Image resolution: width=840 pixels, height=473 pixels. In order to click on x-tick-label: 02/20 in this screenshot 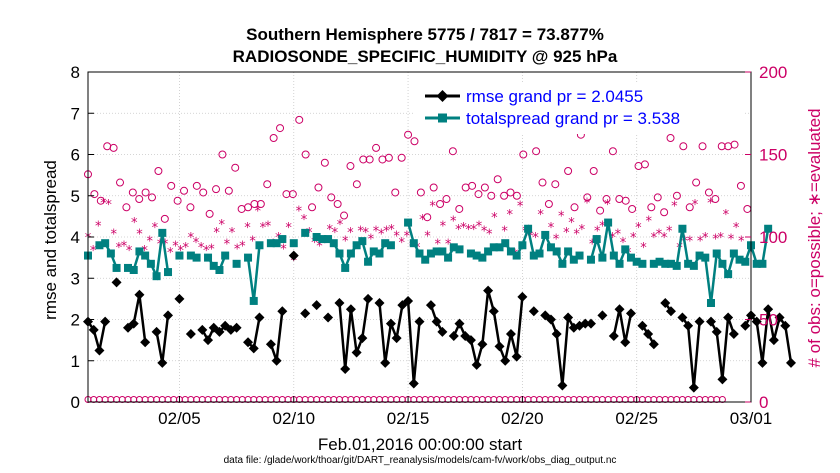, I will do `click(522, 418)`.